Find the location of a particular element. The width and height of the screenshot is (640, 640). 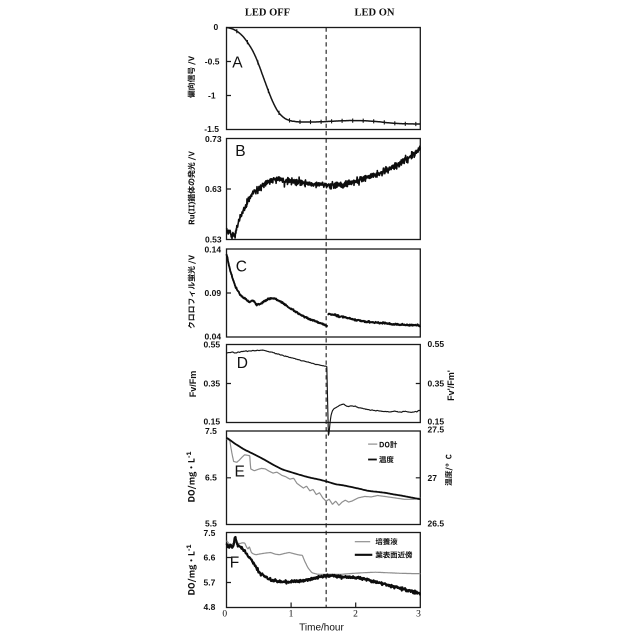

svg-text: Fv'/Fm' is located at coordinates (451, 385).